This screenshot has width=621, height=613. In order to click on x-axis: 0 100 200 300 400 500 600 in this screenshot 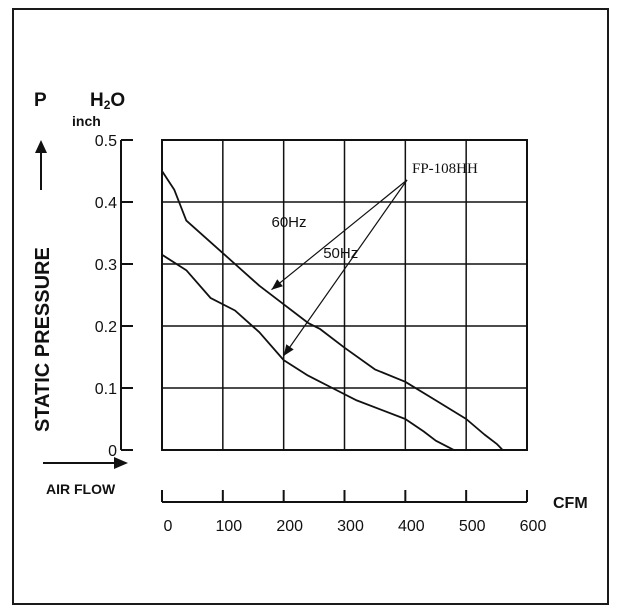, I will do `click(354, 512)`.